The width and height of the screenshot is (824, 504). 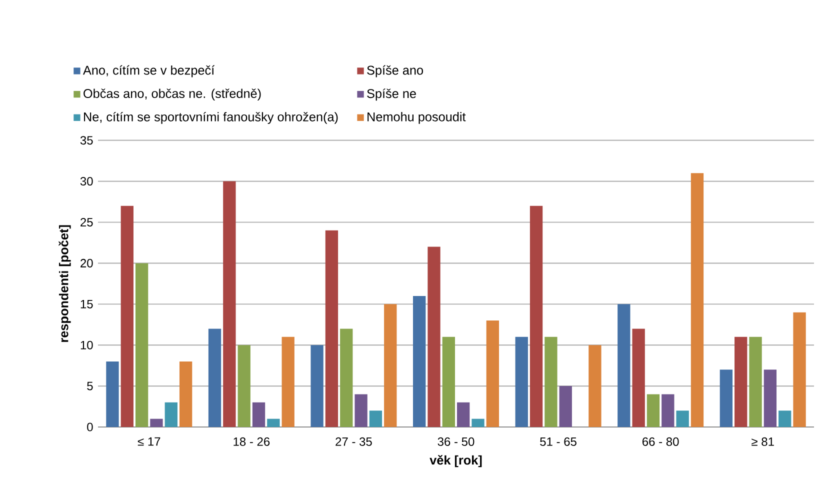 I want to click on legend-label: Nemohu posoudit, so click(x=417, y=118).